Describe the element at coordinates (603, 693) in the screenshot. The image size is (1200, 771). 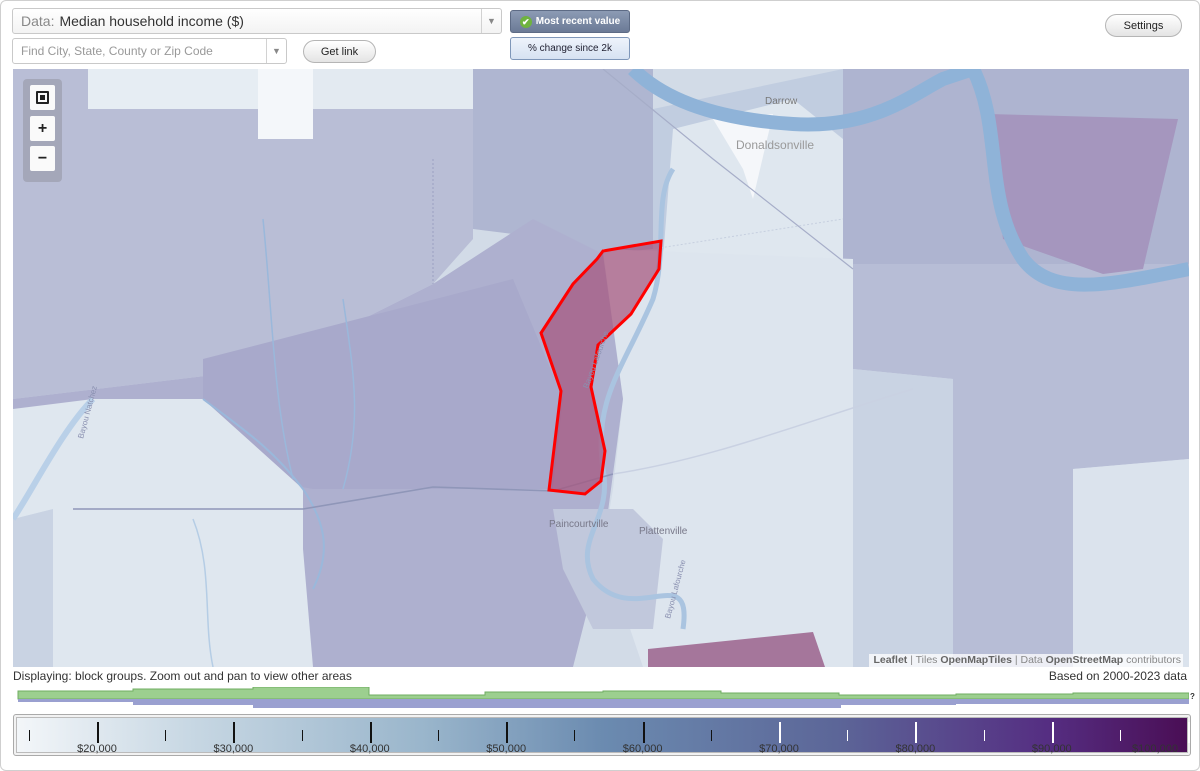
I see `timeline-area` at that location.